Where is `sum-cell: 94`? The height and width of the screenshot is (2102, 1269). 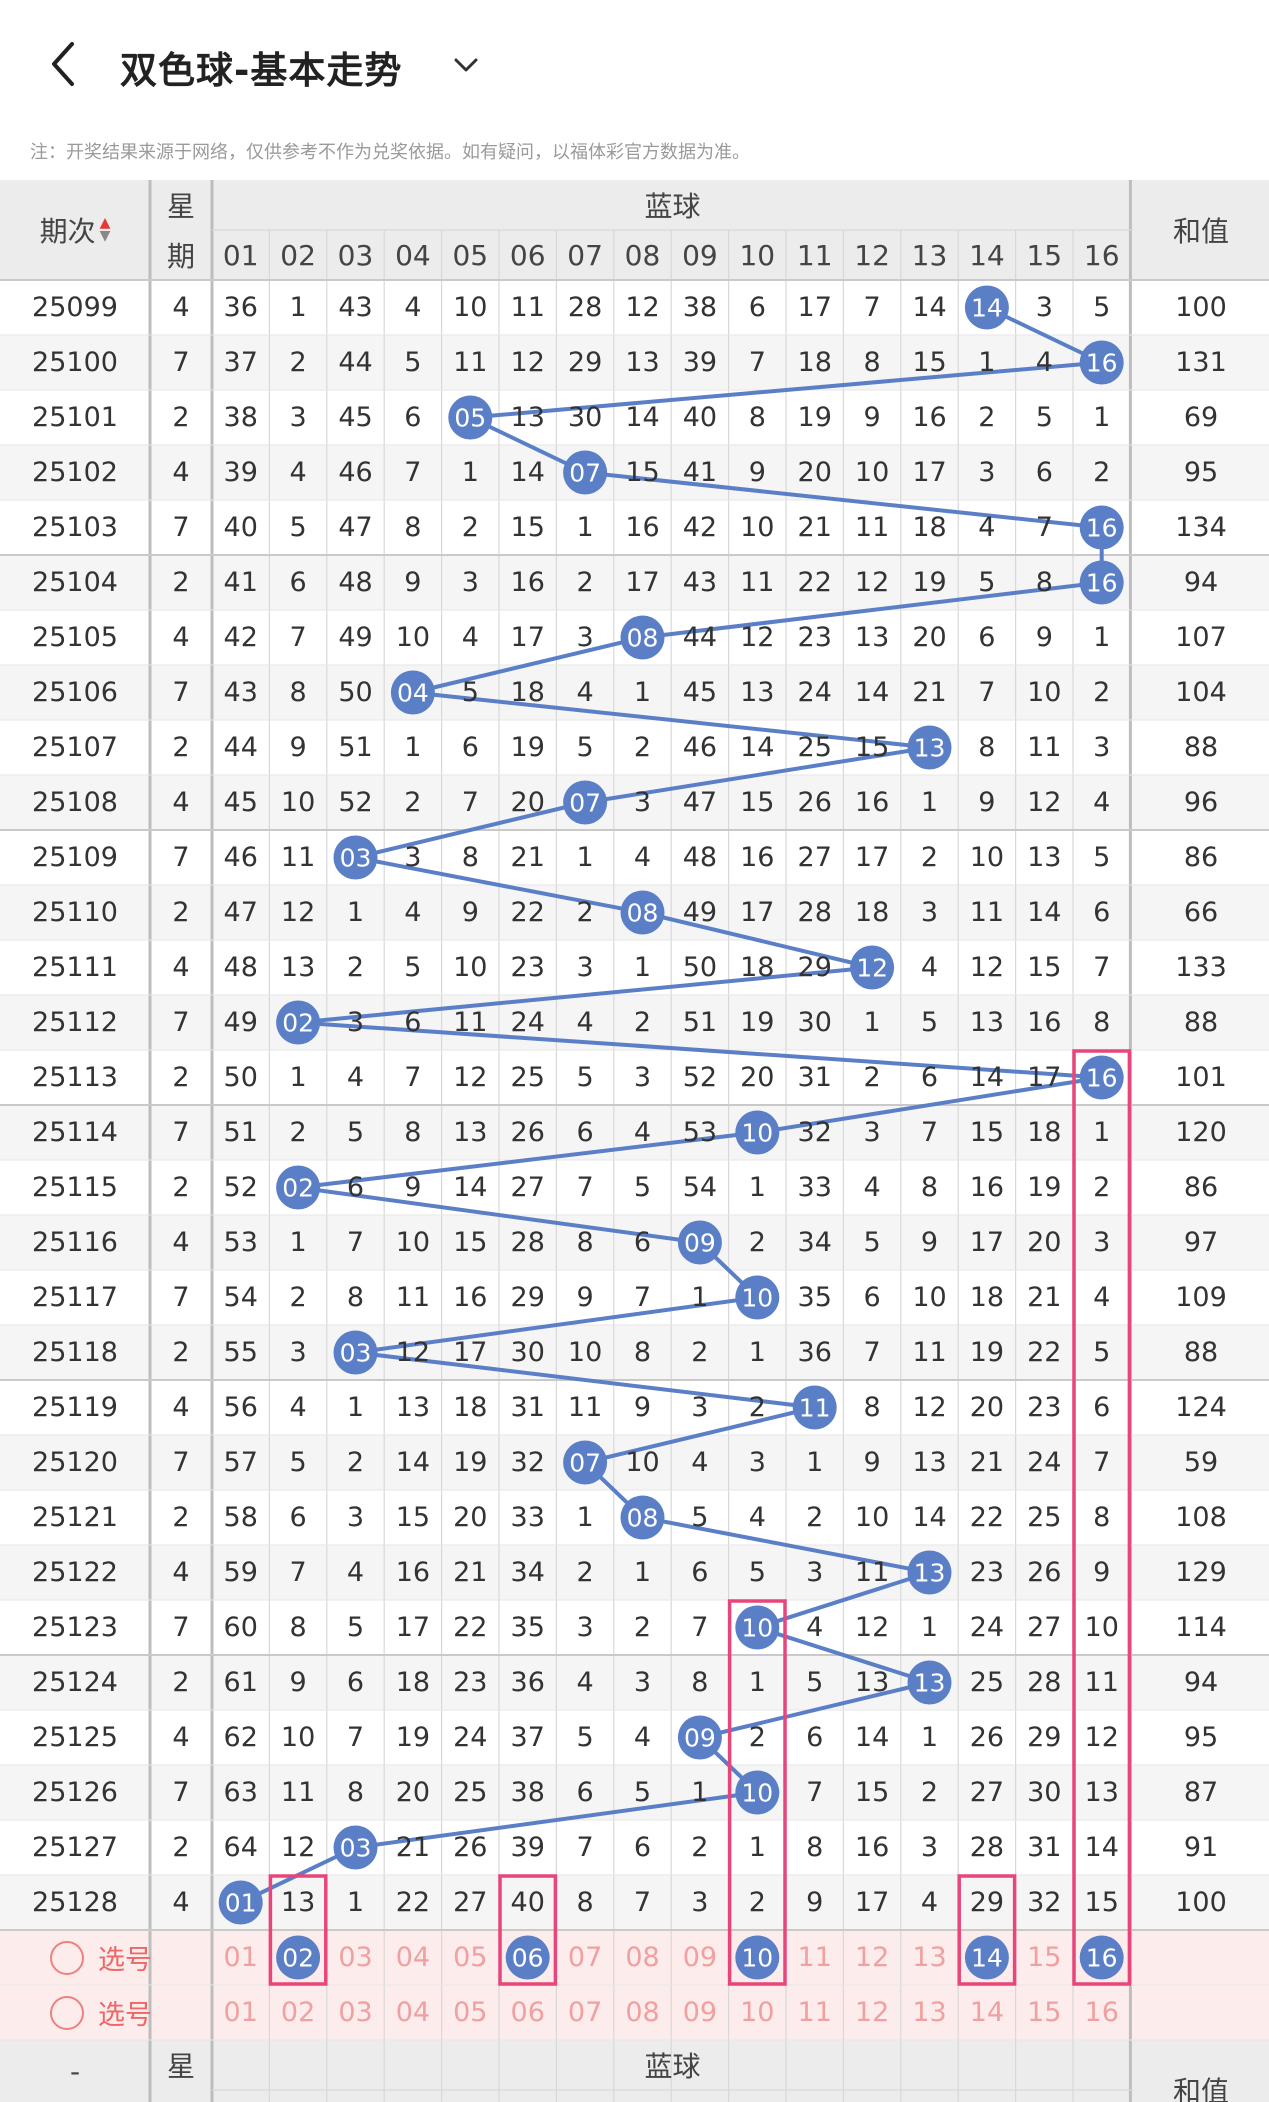
sum-cell: 94 is located at coordinates (1201, 582).